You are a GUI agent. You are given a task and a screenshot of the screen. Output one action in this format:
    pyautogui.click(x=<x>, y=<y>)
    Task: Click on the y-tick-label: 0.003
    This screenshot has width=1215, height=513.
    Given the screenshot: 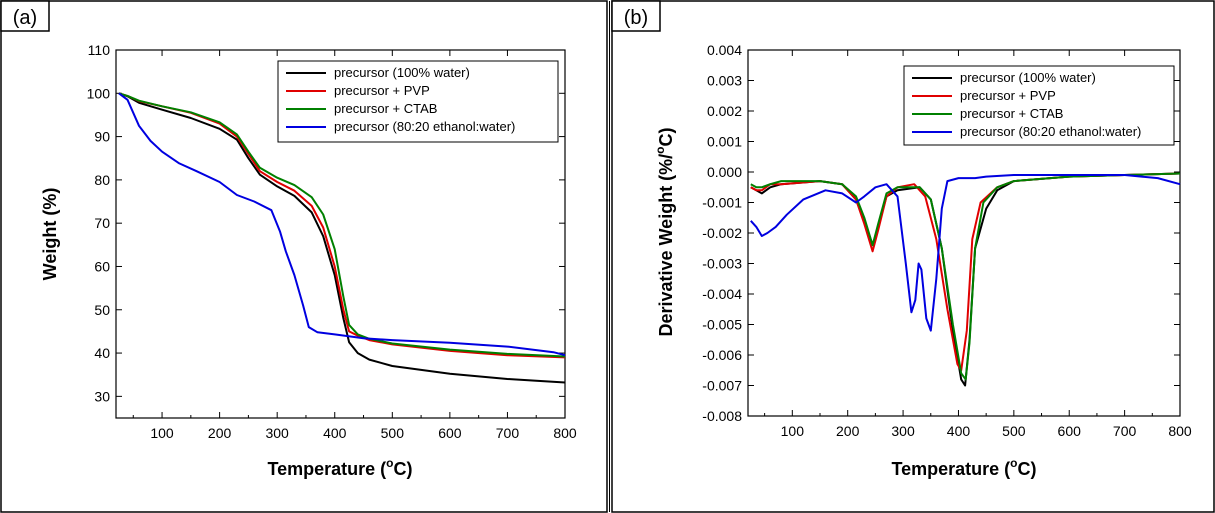 What is the action you would take?
    pyautogui.click(x=724, y=81)
    